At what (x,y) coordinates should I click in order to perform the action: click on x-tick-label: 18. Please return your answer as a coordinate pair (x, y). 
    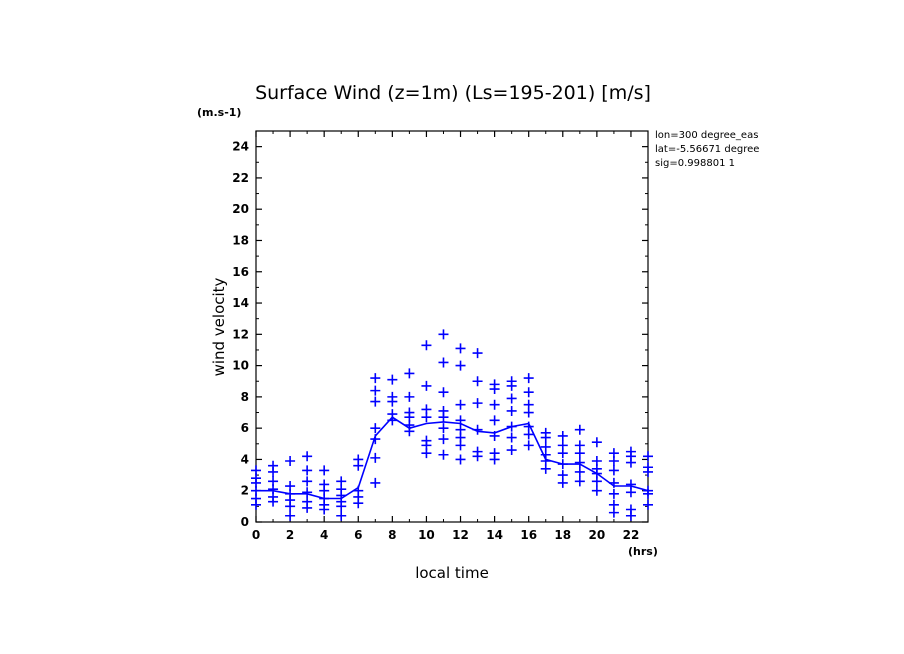
    Looking at the image, I should click on (562, 535).